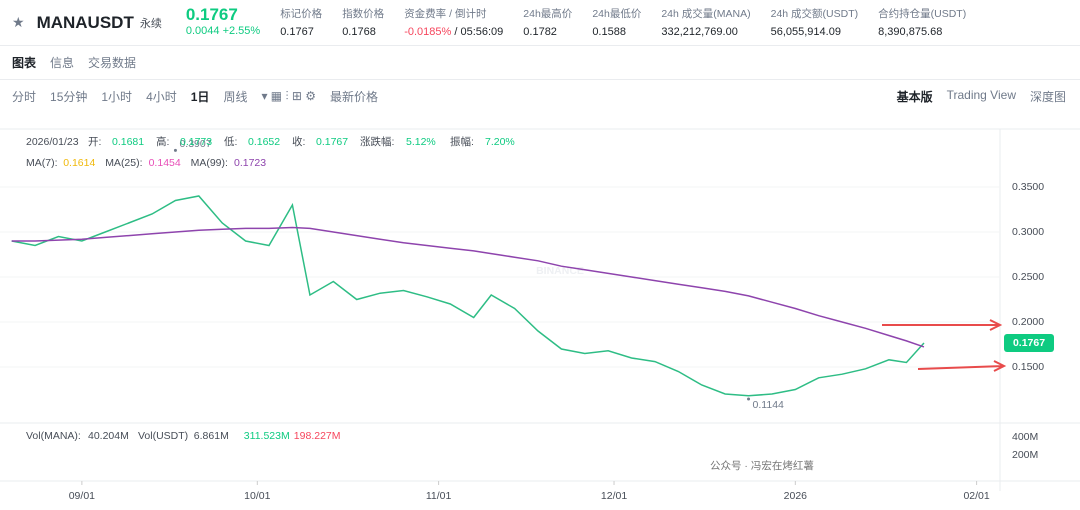  I want to click on stat-number: 56,055,914.09, so click(805, 31).